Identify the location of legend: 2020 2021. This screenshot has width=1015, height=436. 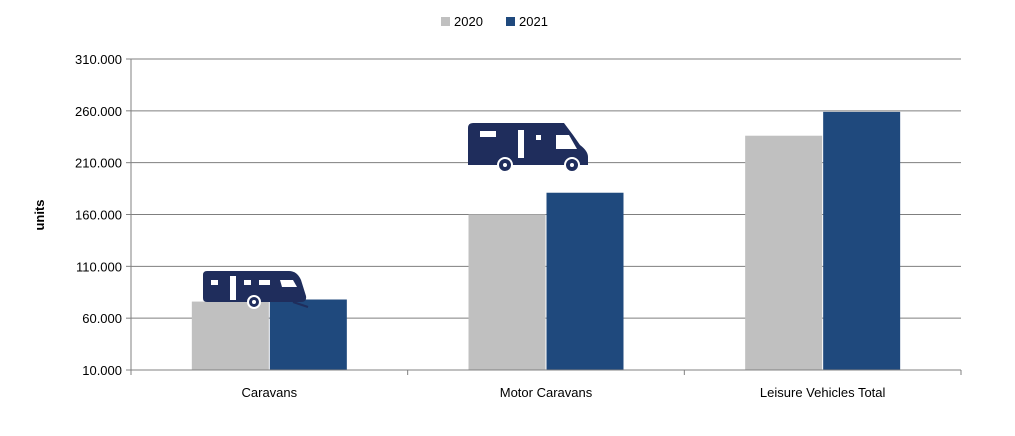
(494, 21).